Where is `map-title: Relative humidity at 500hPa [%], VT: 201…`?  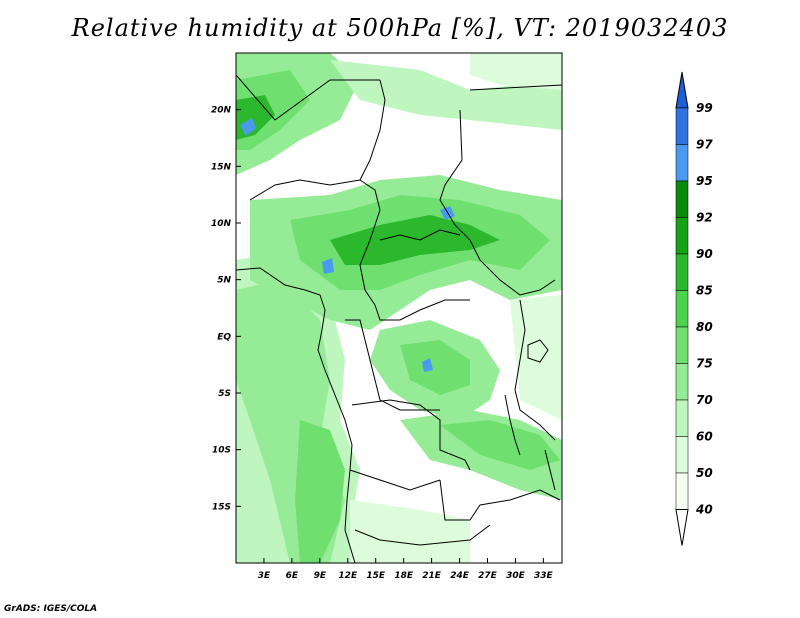 map-title: Relative humidity at 500hPa [%], VT: 201… is located at coordinates (400, 28).